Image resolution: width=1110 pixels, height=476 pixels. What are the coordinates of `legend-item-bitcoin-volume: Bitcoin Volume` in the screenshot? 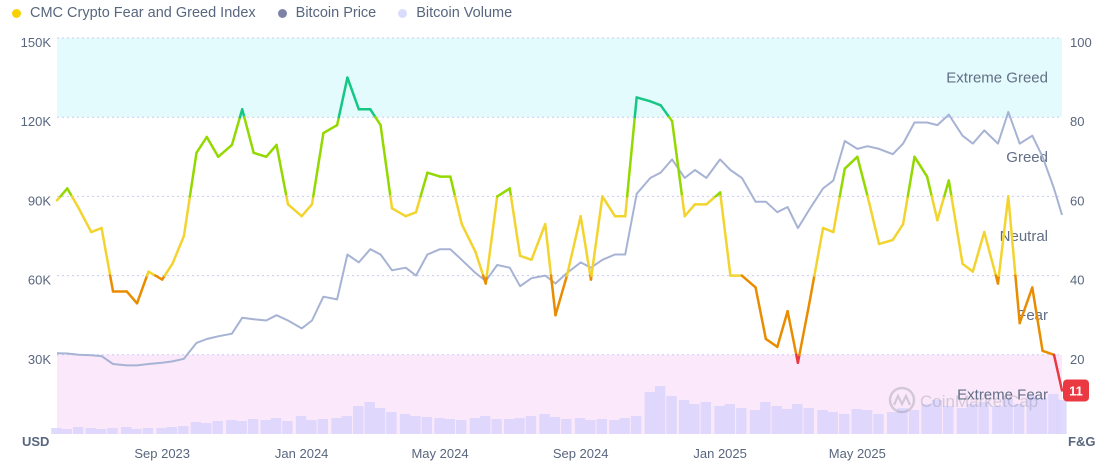 It's located at (455, 13).